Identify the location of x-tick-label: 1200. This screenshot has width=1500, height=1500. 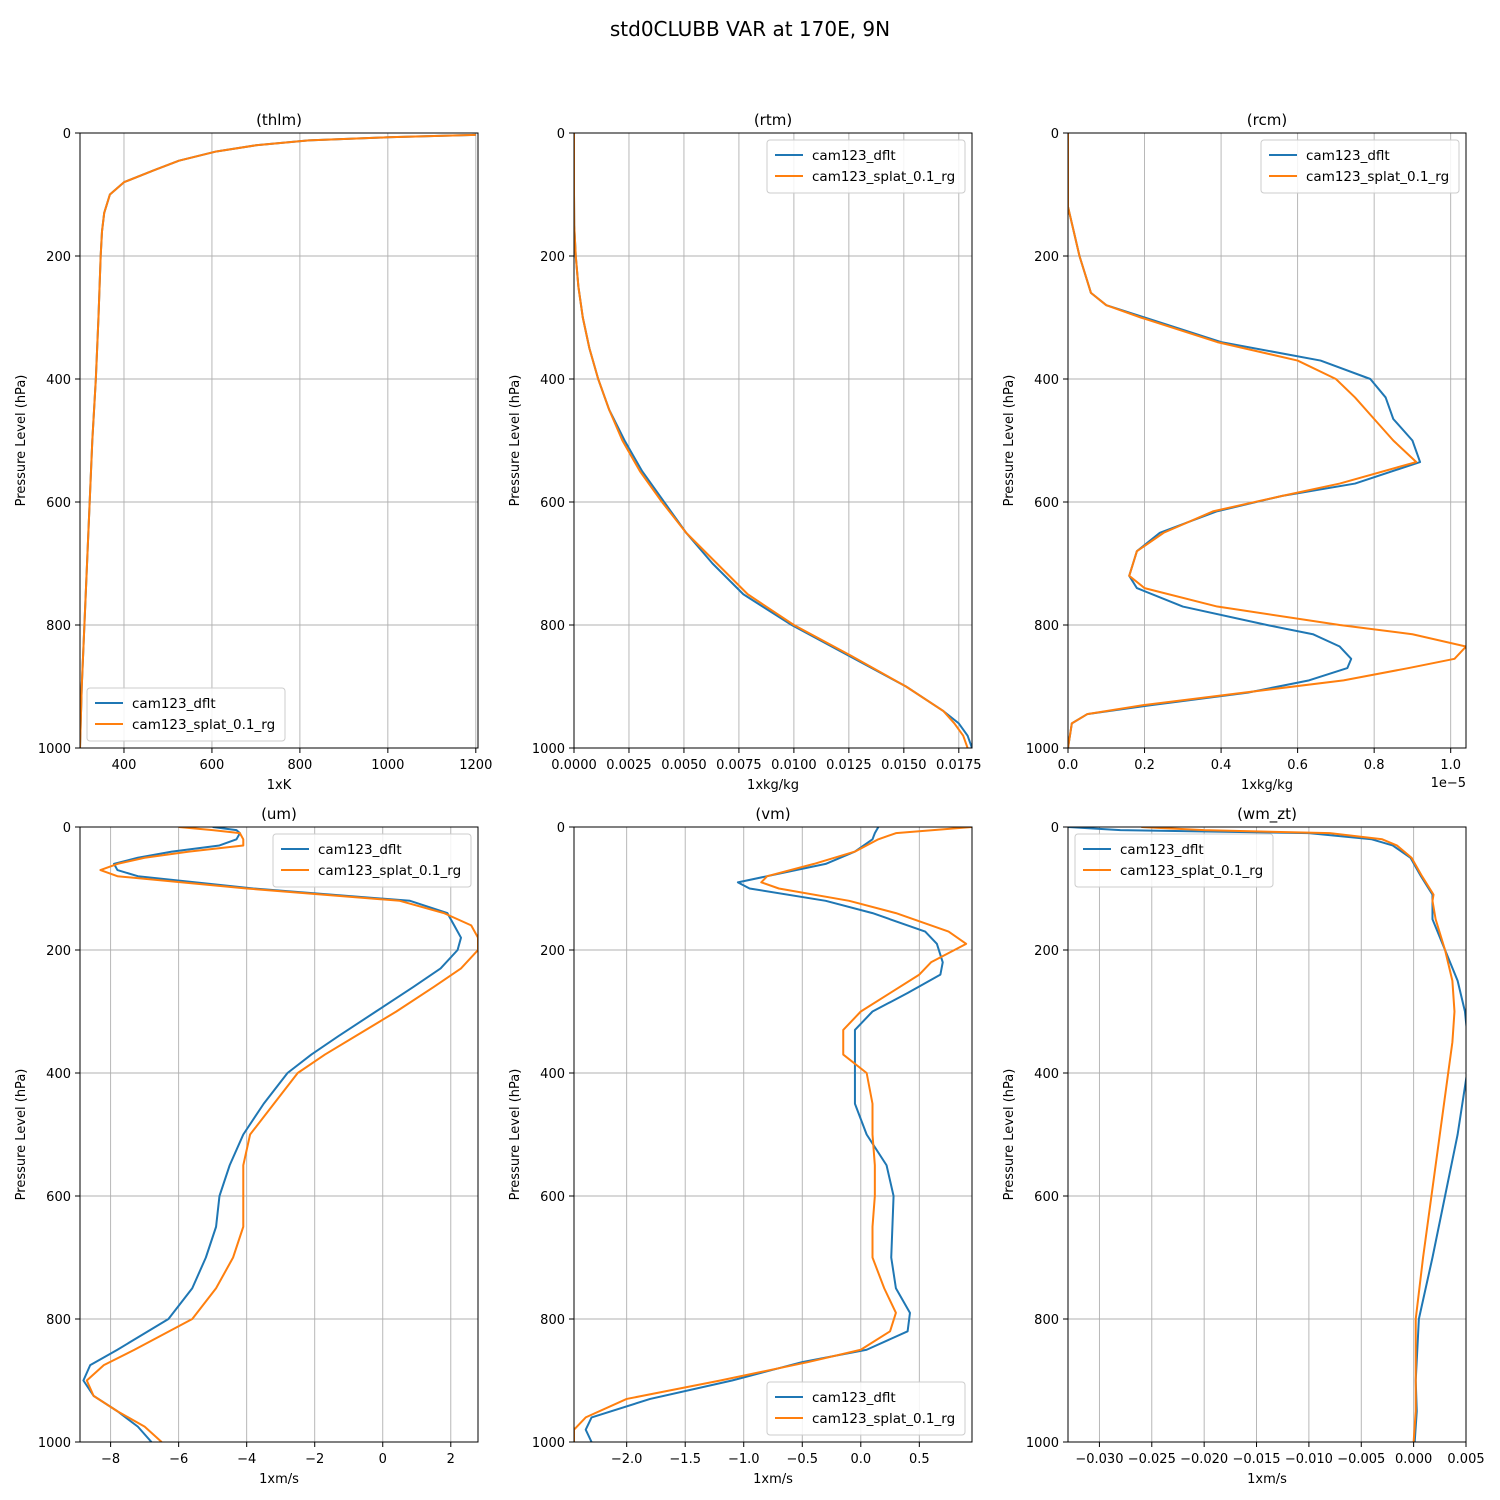
(475, 765).